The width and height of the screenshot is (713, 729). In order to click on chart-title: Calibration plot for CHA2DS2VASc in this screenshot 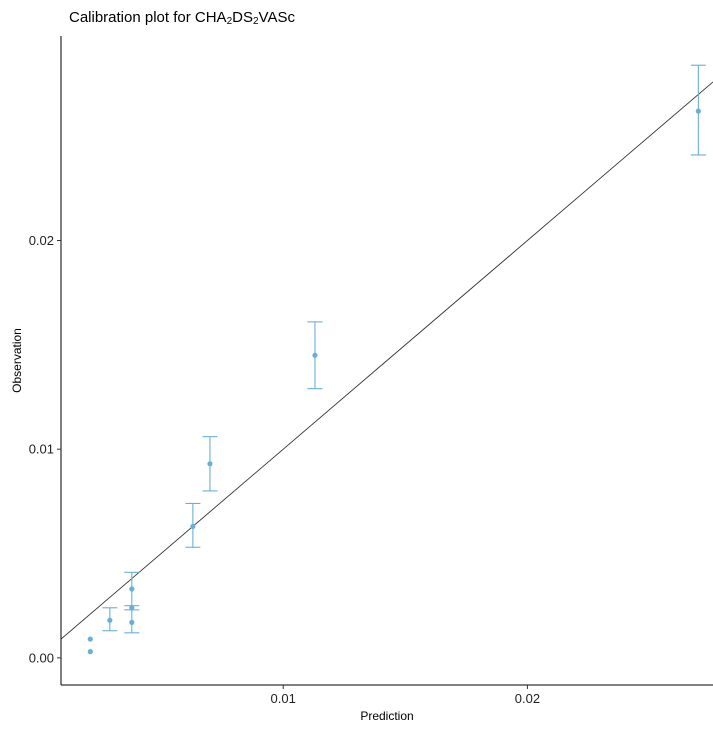, I will do `click(182, 18)`.